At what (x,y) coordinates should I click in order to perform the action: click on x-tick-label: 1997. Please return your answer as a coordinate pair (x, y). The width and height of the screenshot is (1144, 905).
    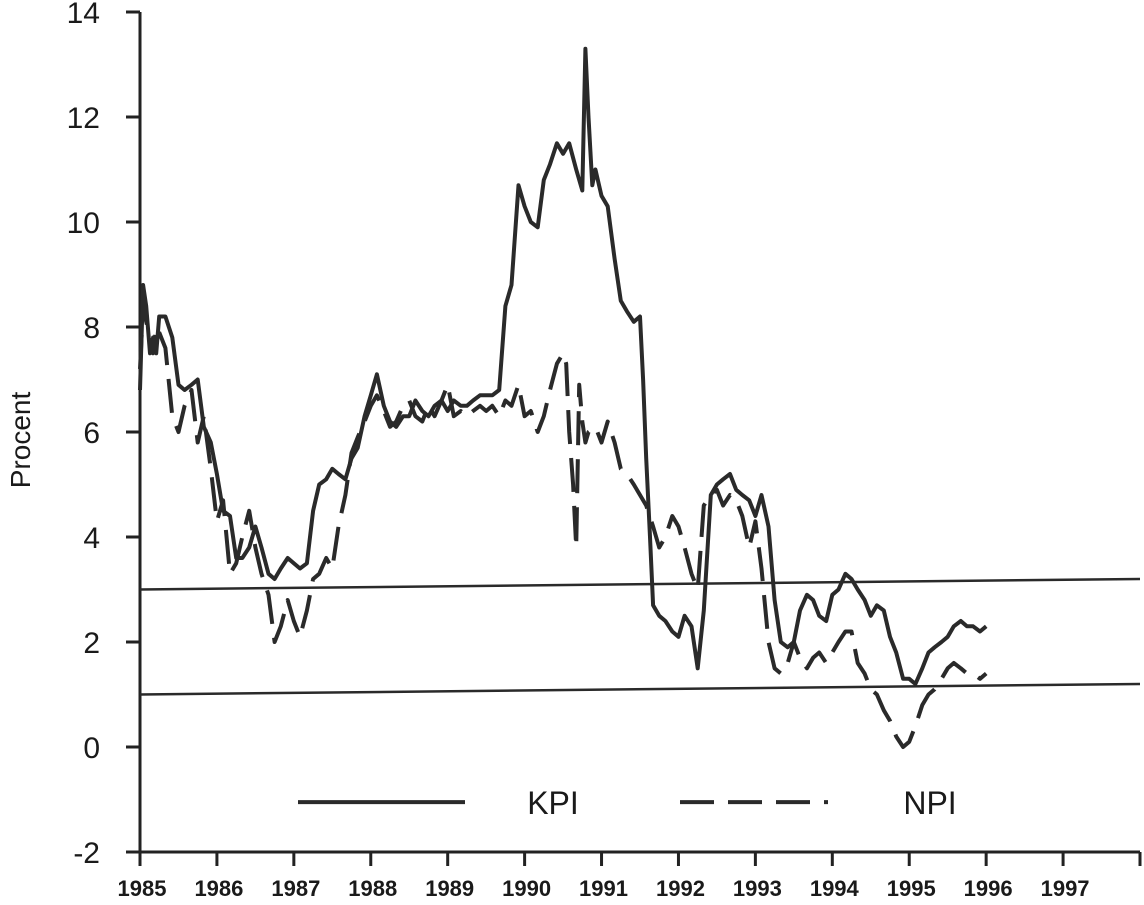
    Looking at the image, I should click on (1065, 888).